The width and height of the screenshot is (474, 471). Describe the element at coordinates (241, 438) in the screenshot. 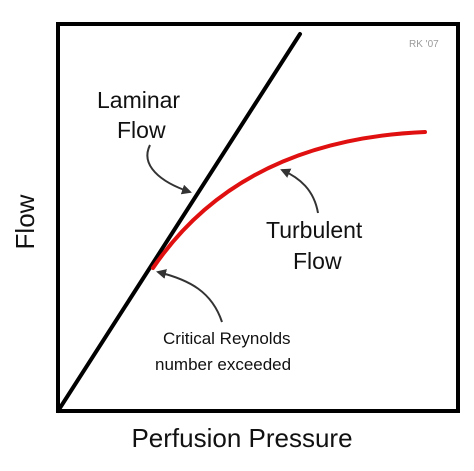

I see `x-axis-label: Perfusion Pressure` at that location.